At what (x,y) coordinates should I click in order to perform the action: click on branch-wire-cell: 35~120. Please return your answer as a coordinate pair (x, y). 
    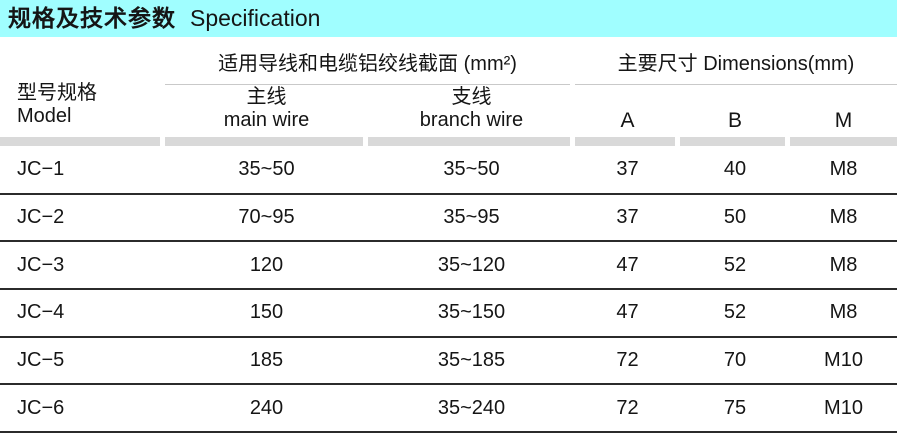
    Looking at the image, I should click on (471, 264).